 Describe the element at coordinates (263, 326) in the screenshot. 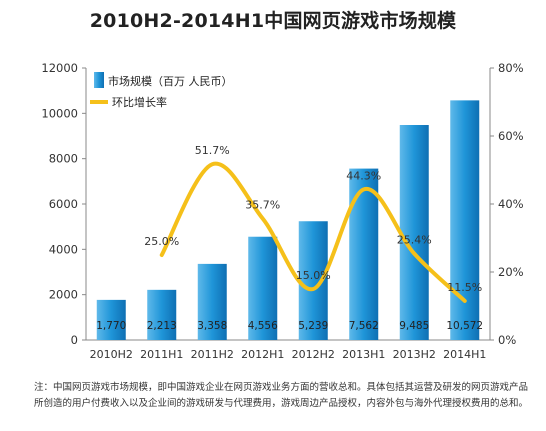

I see `bar-value-label: 4,556` at that location.